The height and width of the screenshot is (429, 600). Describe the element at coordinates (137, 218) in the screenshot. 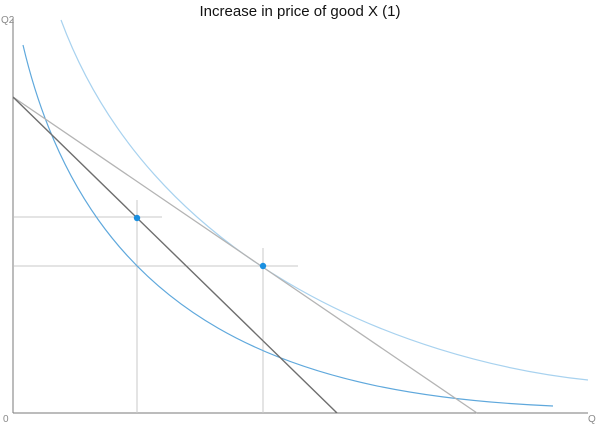

I see `optimum-point-a` at that location.